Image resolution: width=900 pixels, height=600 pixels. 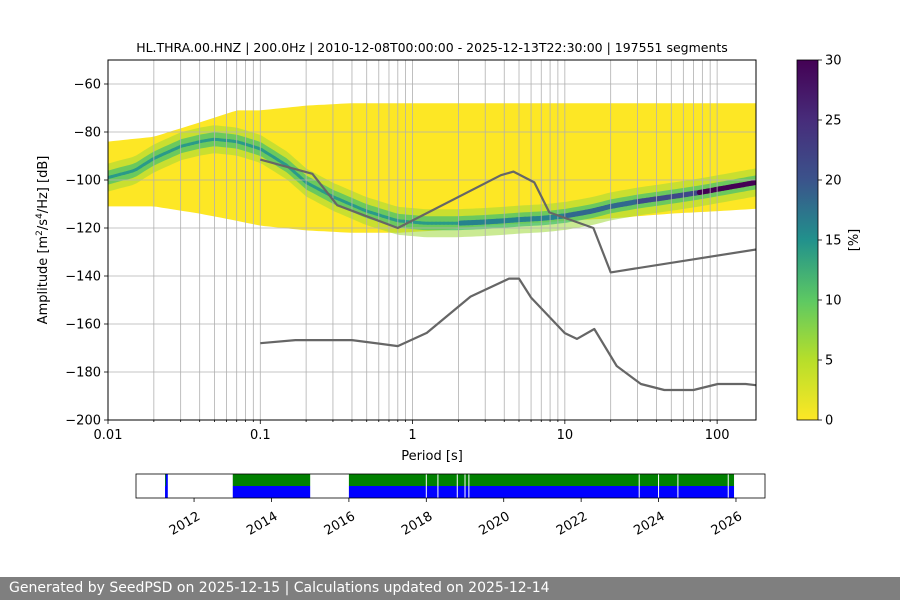 What do you see at coordinates (432, 456) in the screenshot?
I see `x-axis-label: Period [s]` at bounding box center [432, 456].